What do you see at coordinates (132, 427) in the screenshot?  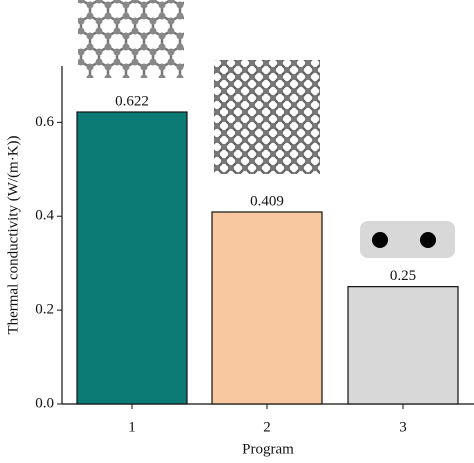 I see `x-tick-label: 1` at bounding box center [132, 427].